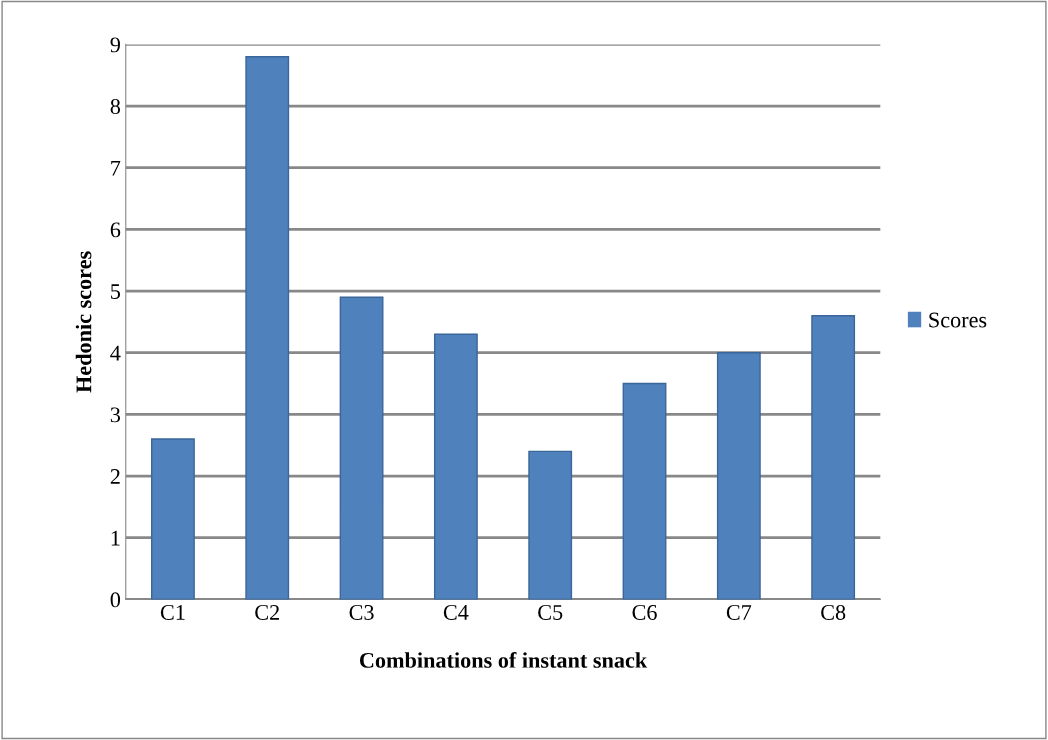  Describe the element at coordinates (116, 291) in the screenshot. I see `y-tick-label: 5` at that location.